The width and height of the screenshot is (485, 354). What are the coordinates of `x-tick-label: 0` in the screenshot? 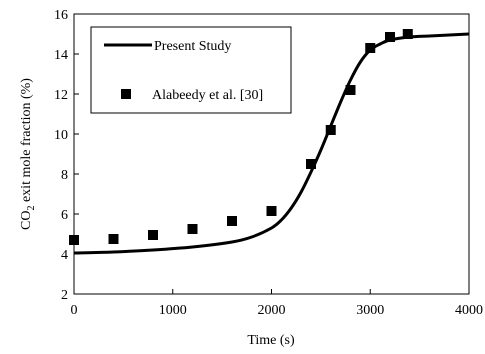 It's located at (74, 310).